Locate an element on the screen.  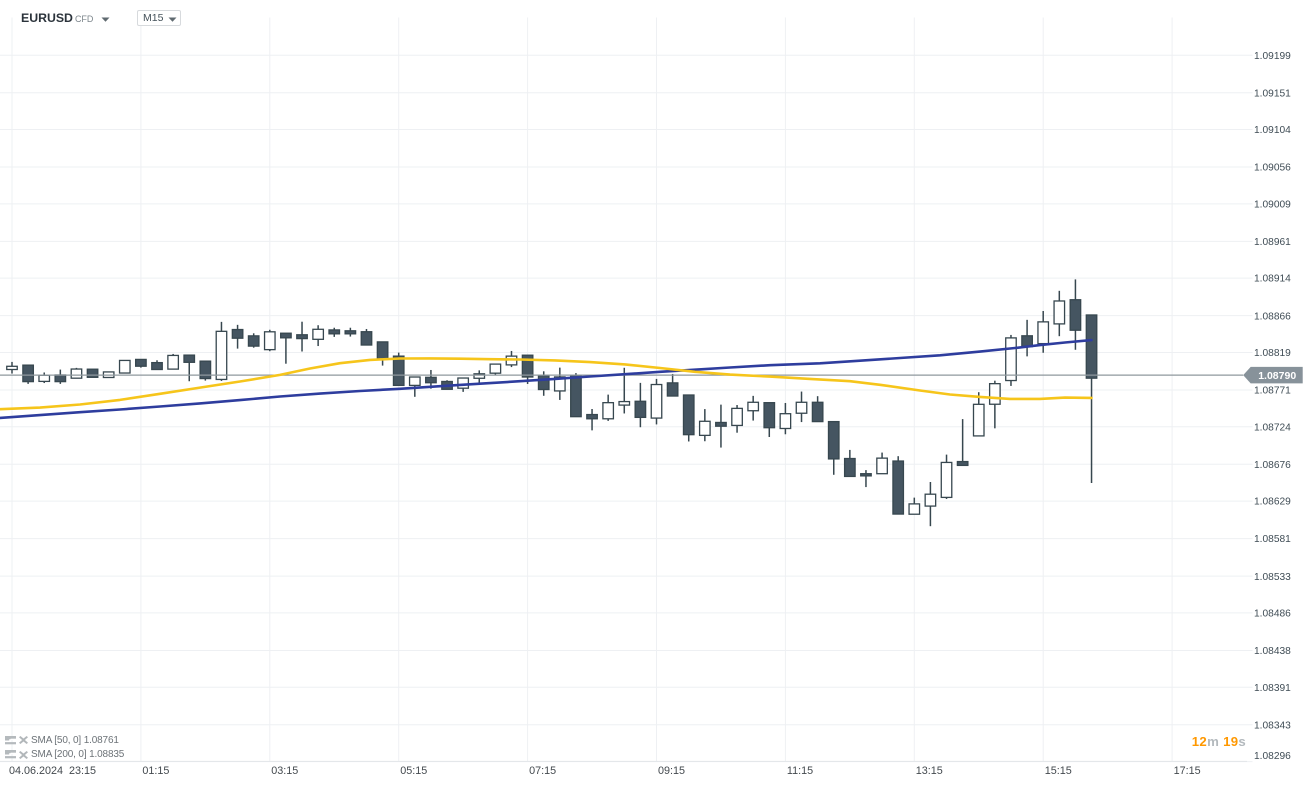
indicator-row-sma200: SMA [200, 0] 1.08835 is located at coordinates (64, 754).